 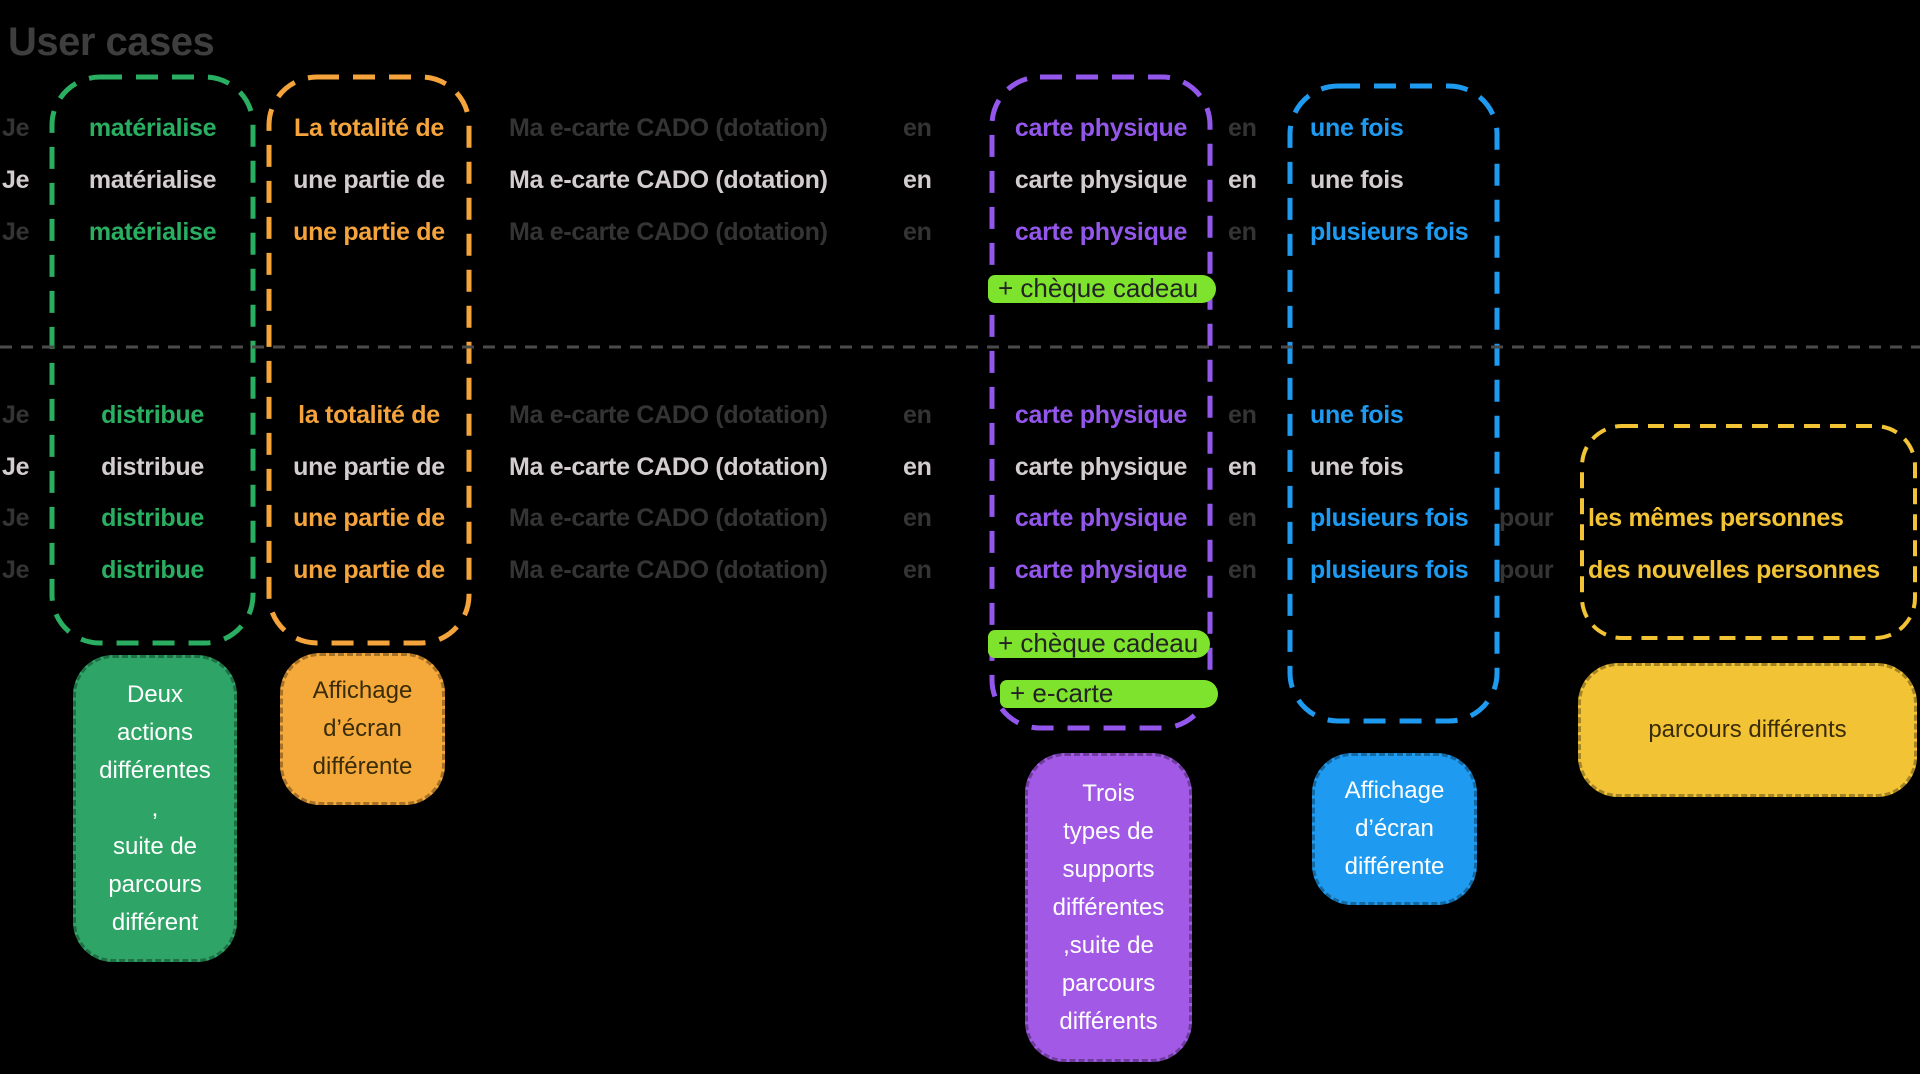 What do you see at coordinates (917, 415) in the screenshot?
I see `row-4-en1: en` at bounding box center [917, 415].